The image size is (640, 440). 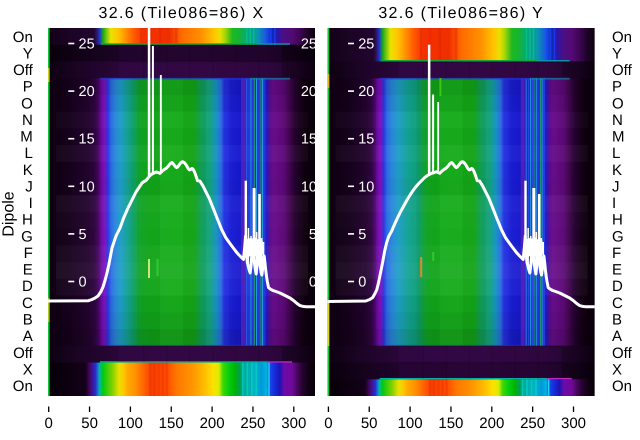 What do you see at coordinates (9, 213) in the screenshot?
I see `svg-text: Dipole` at bounding box center [9, 213].